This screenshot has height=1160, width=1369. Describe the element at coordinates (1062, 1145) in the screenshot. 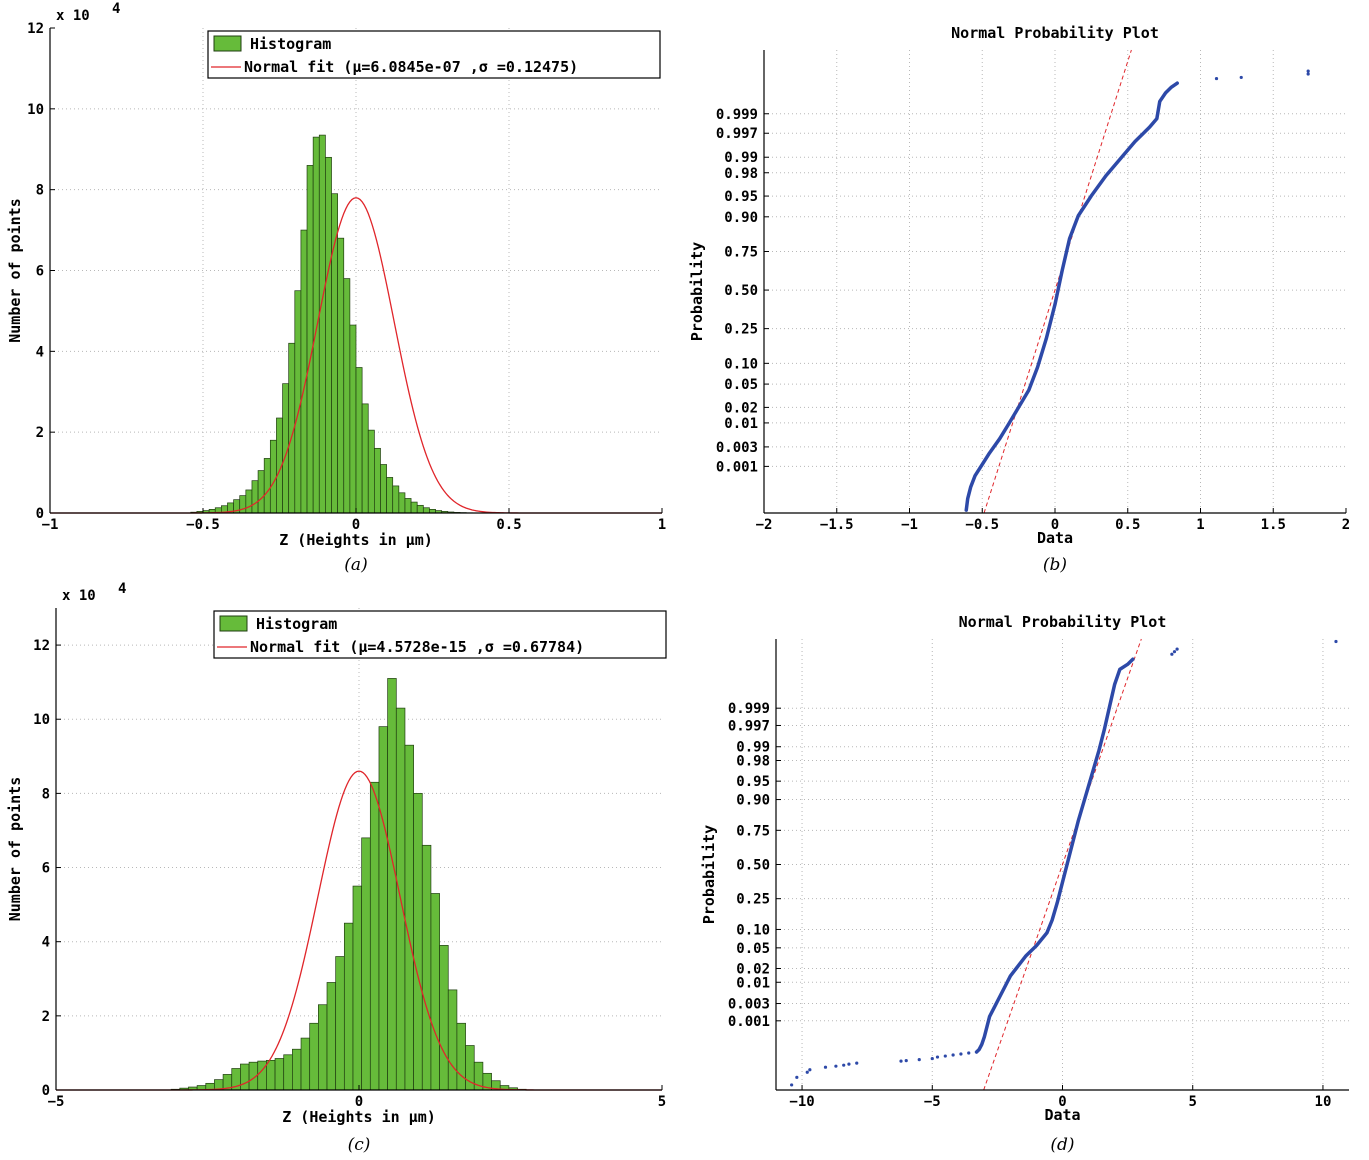

I see `panel-caption: (d)` at that location.